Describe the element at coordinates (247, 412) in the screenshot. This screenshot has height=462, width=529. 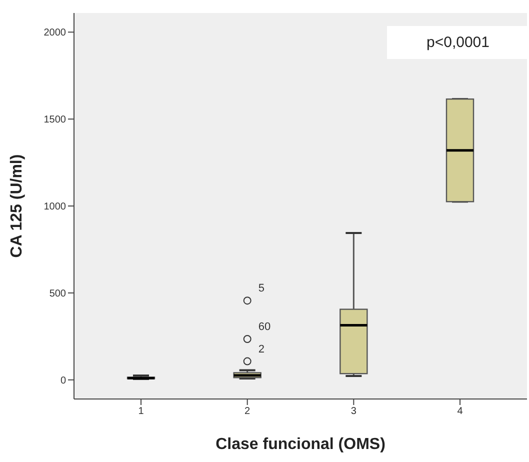
I see `x-tick-label: 2` at that location.